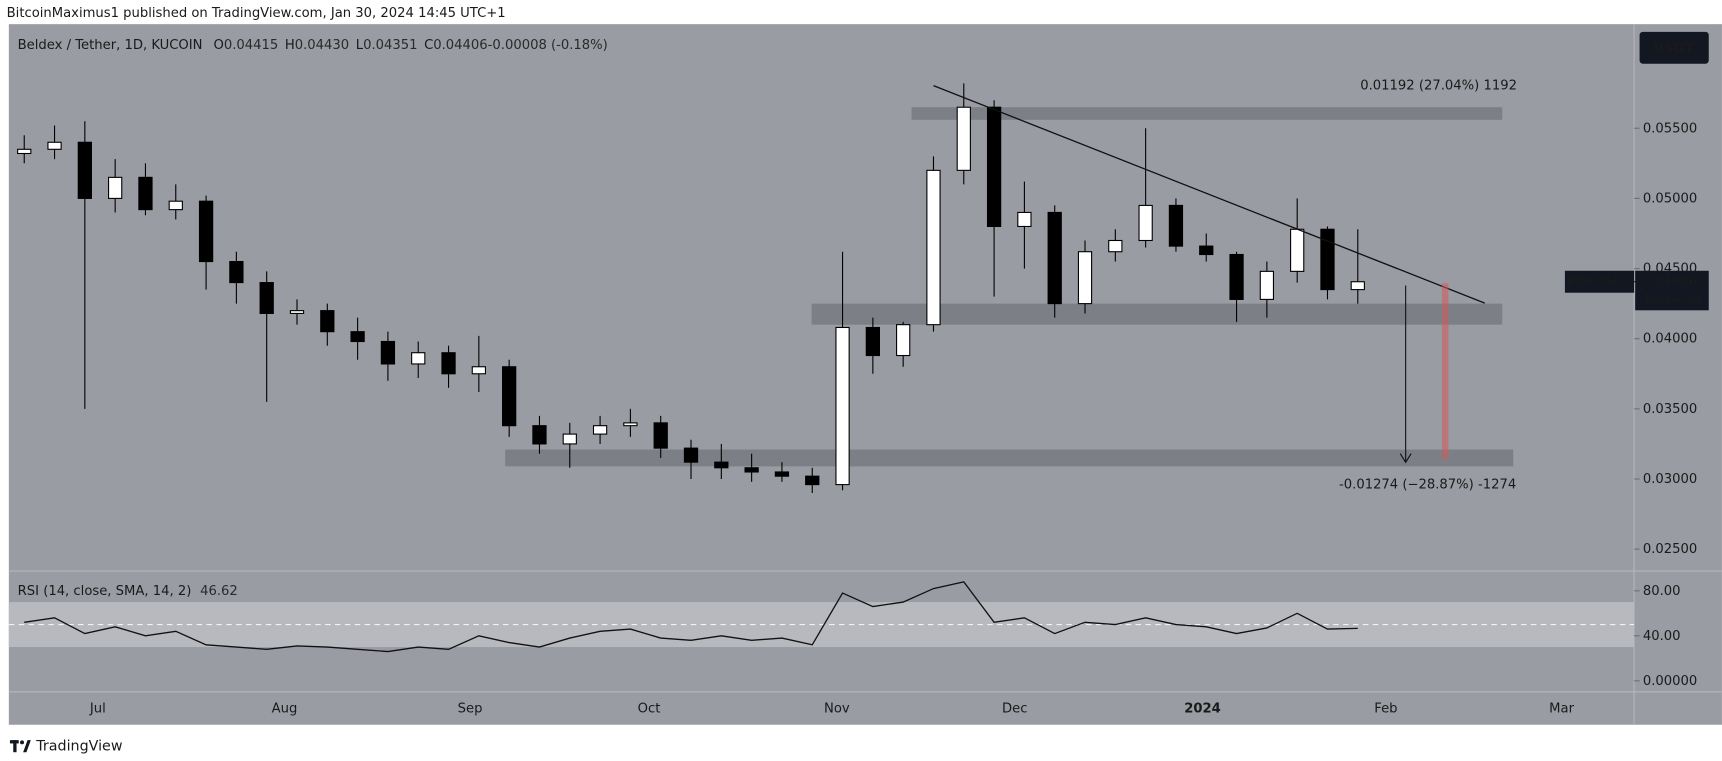  I want to click on rsi-last-value: 46.62, so click(219, 591).